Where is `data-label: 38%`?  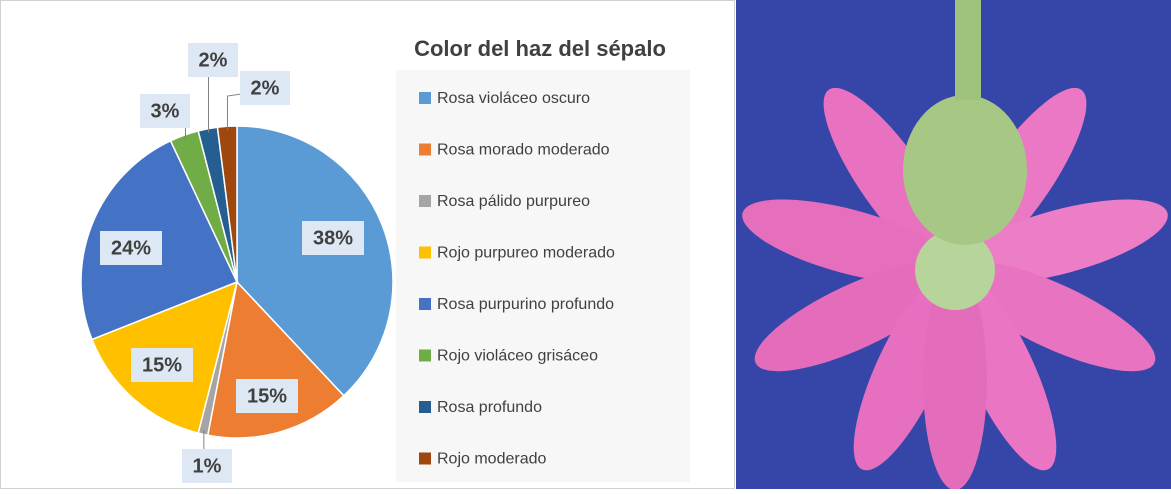 data-label: 38% is located at coordinates (333, 238).